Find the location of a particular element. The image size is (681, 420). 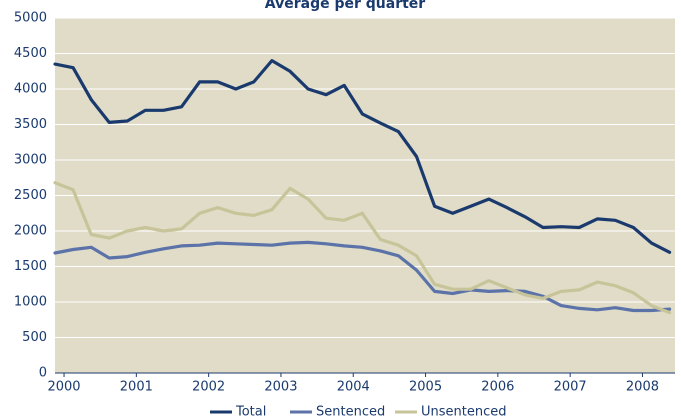

y-tick-label: 4500 is located at coordinates (30, 53).